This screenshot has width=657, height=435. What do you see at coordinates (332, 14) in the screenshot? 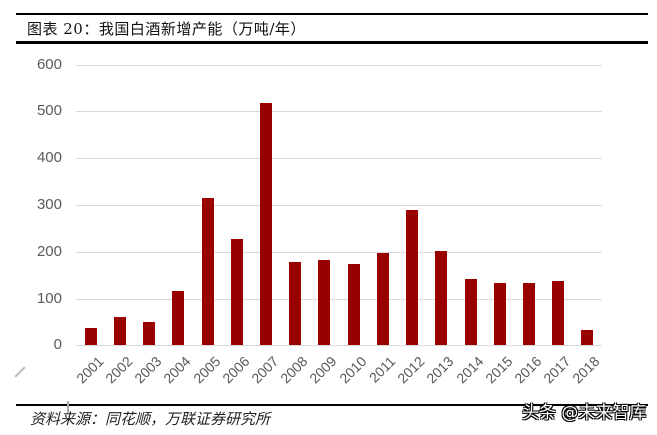
I see `rule-top` at bounding box center [332, 14].